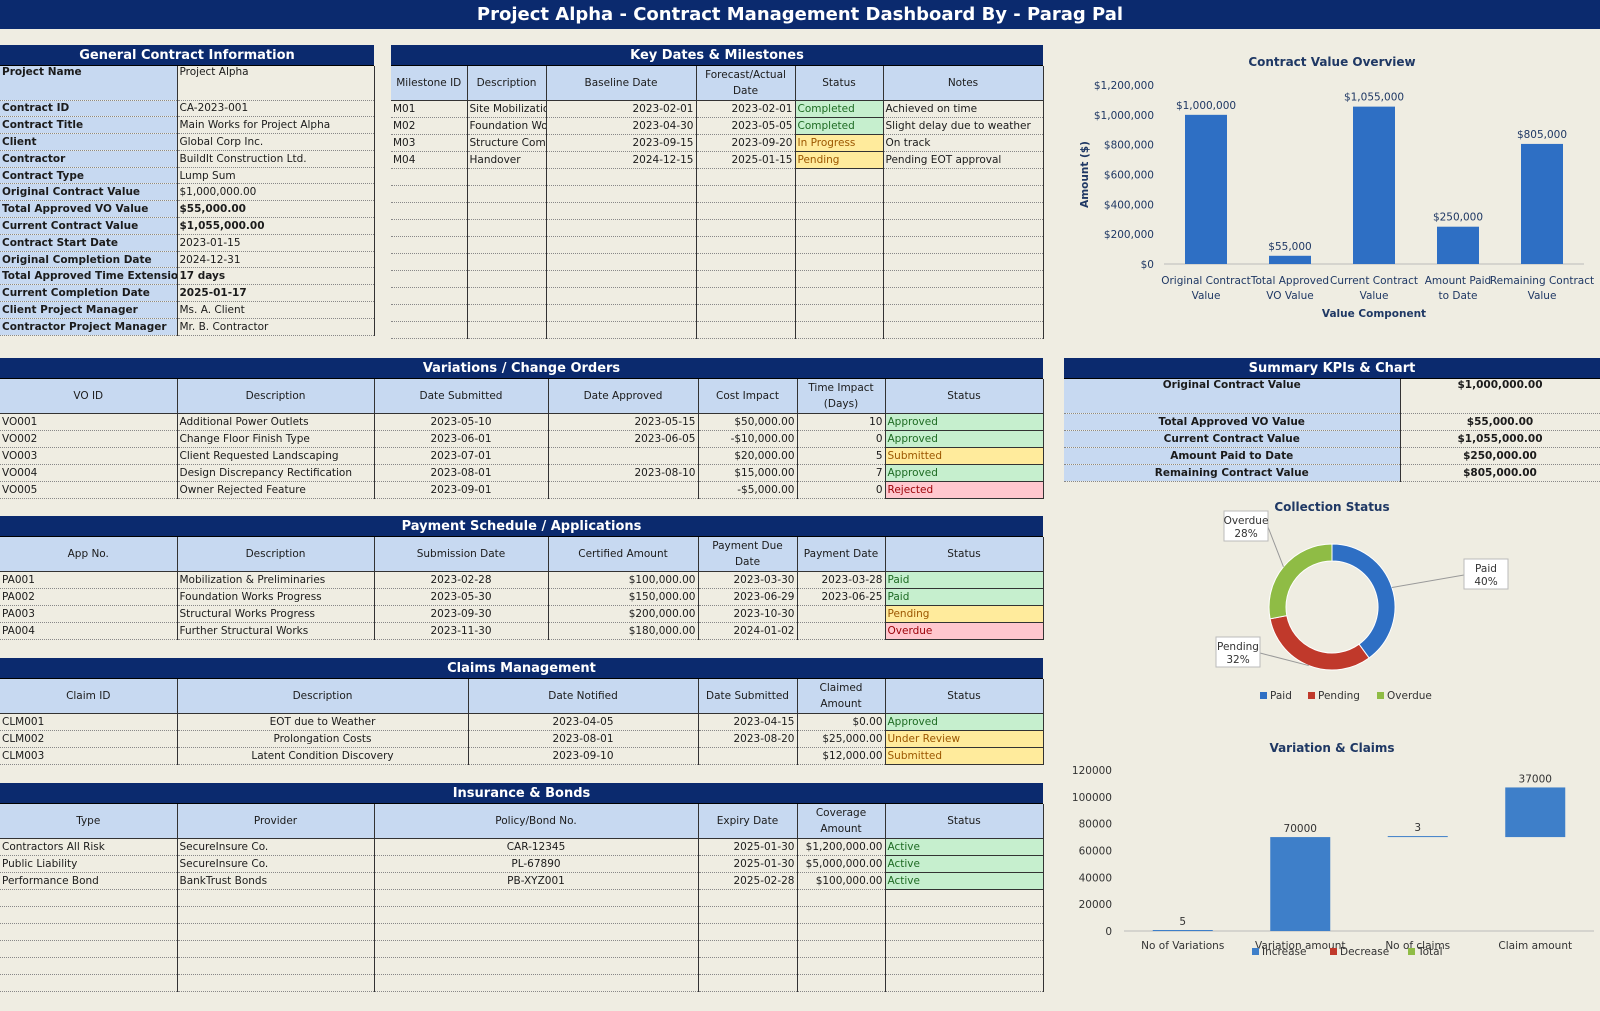 This screenshot has height=1011, width=1600. What do you see at coordinates (964, 863) in the screenshot?
I see `insurance-cell: Active` at bounding box center [964, 863].